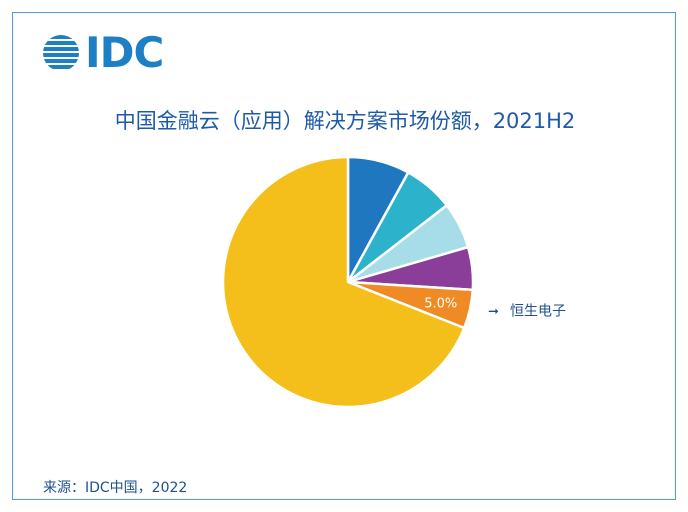  I want to click on callout-arrow: ➞, so click(493, 311).